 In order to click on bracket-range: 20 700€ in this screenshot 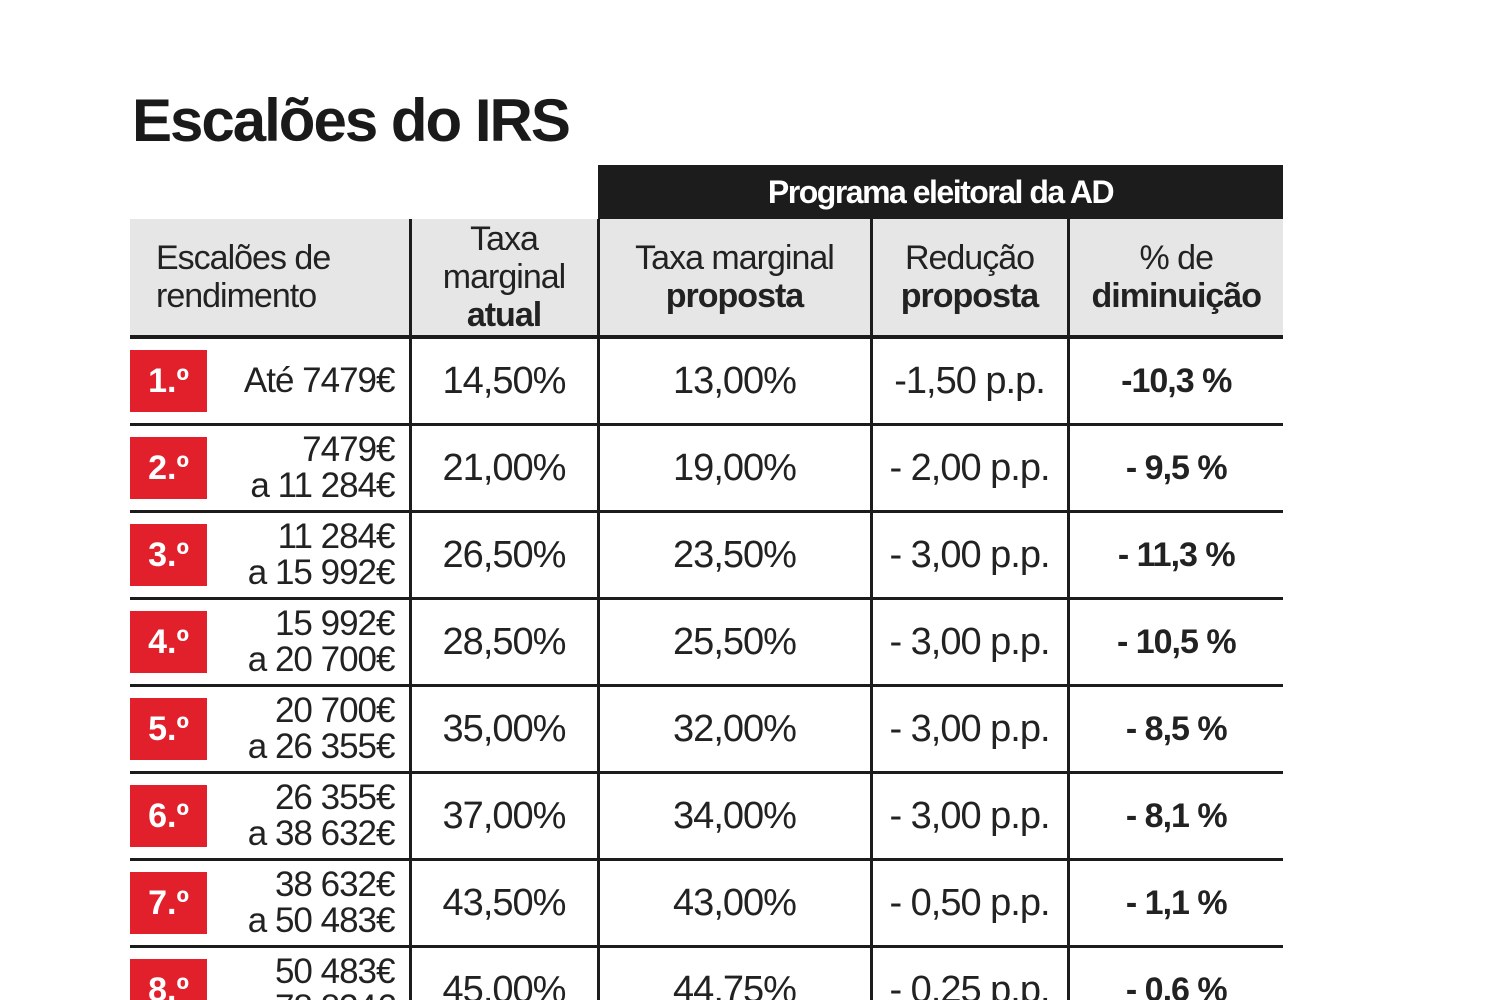, I will do `click(335, 710)`.